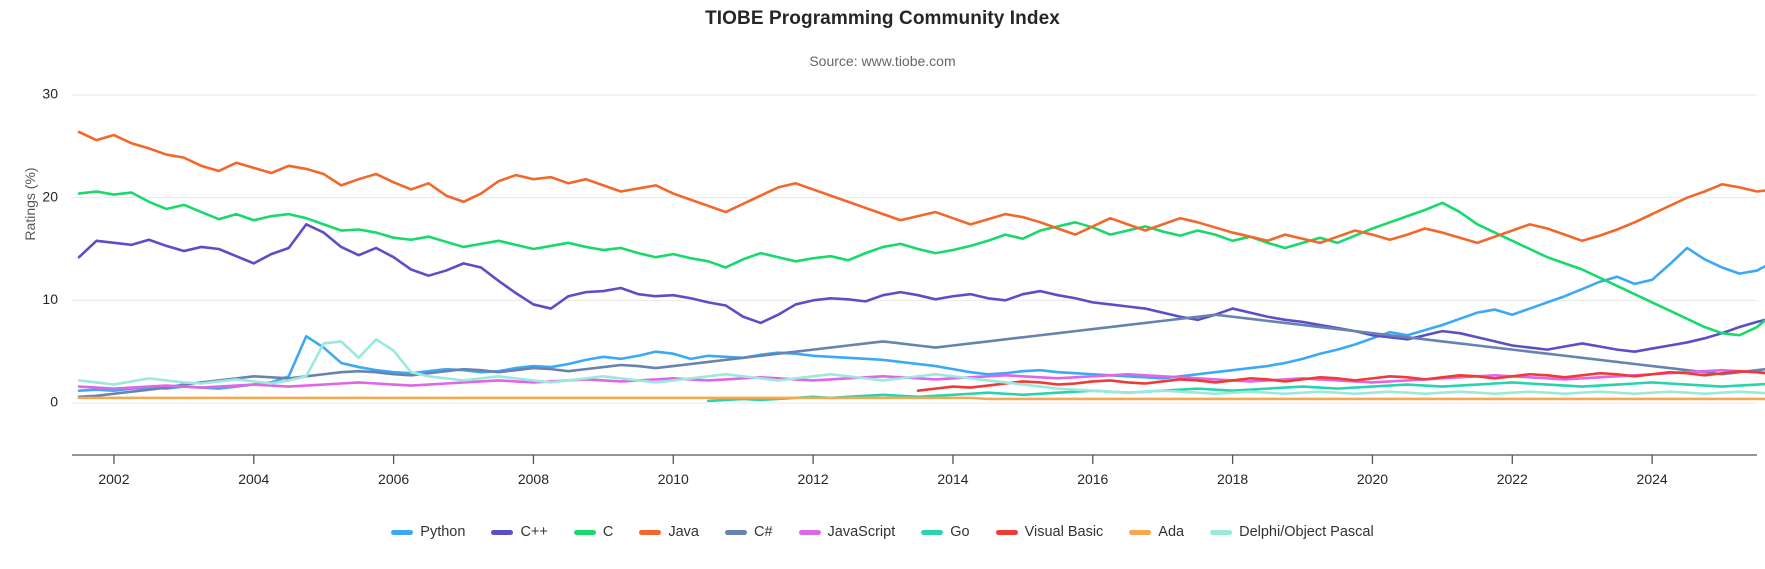 Image resolution: width=1765 pixels, height=569 pixels. I want to click on legend-item-c: C, so click(593, 532).